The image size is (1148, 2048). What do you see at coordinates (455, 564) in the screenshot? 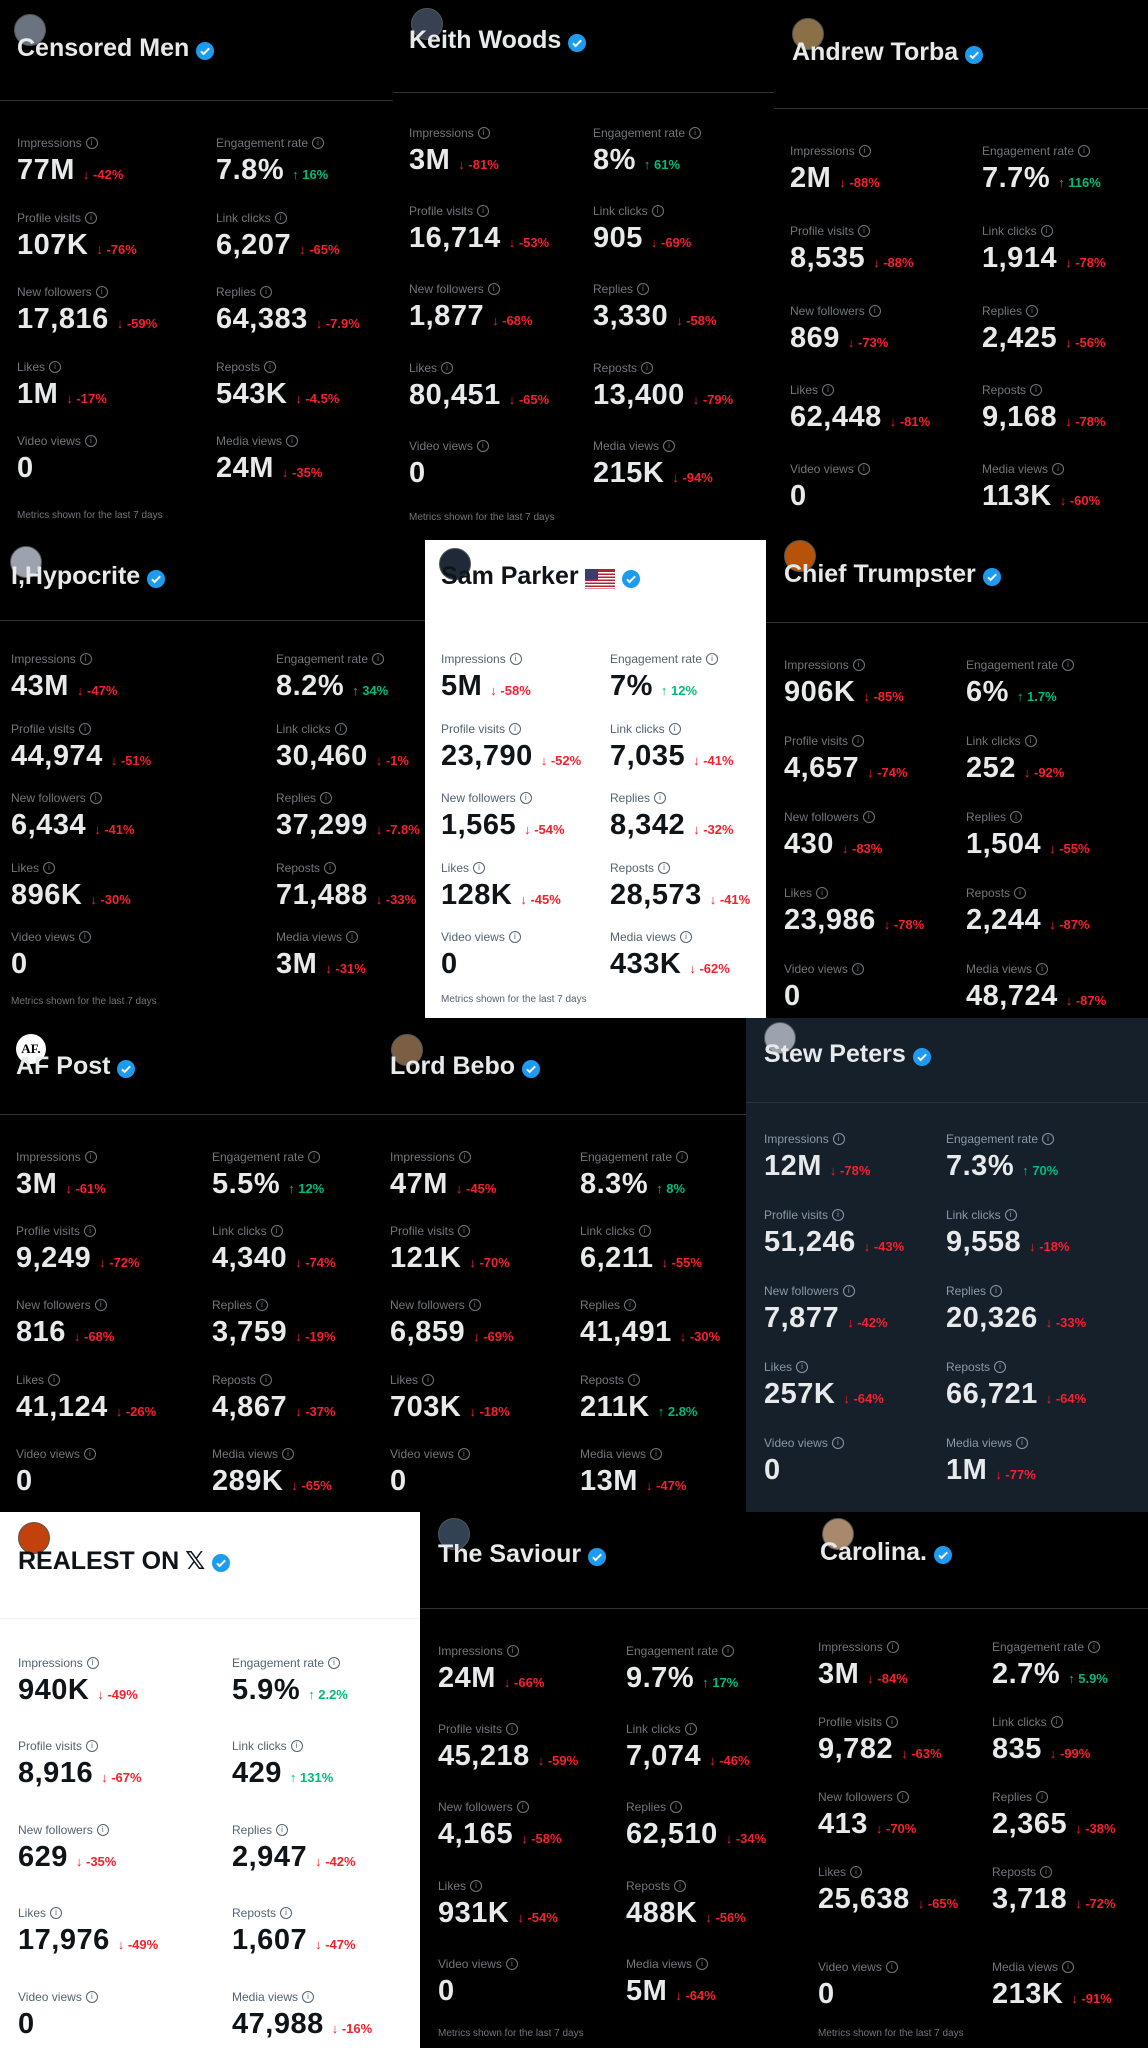
I see `sam-parker-avatar` at bounding box center [455, 564].